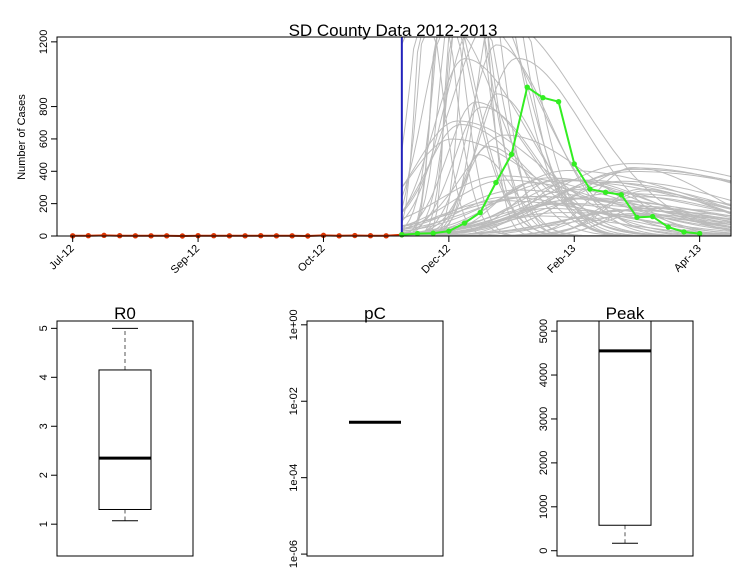  I want to click on x-tick-label: Jul-12, so click(62, 258).